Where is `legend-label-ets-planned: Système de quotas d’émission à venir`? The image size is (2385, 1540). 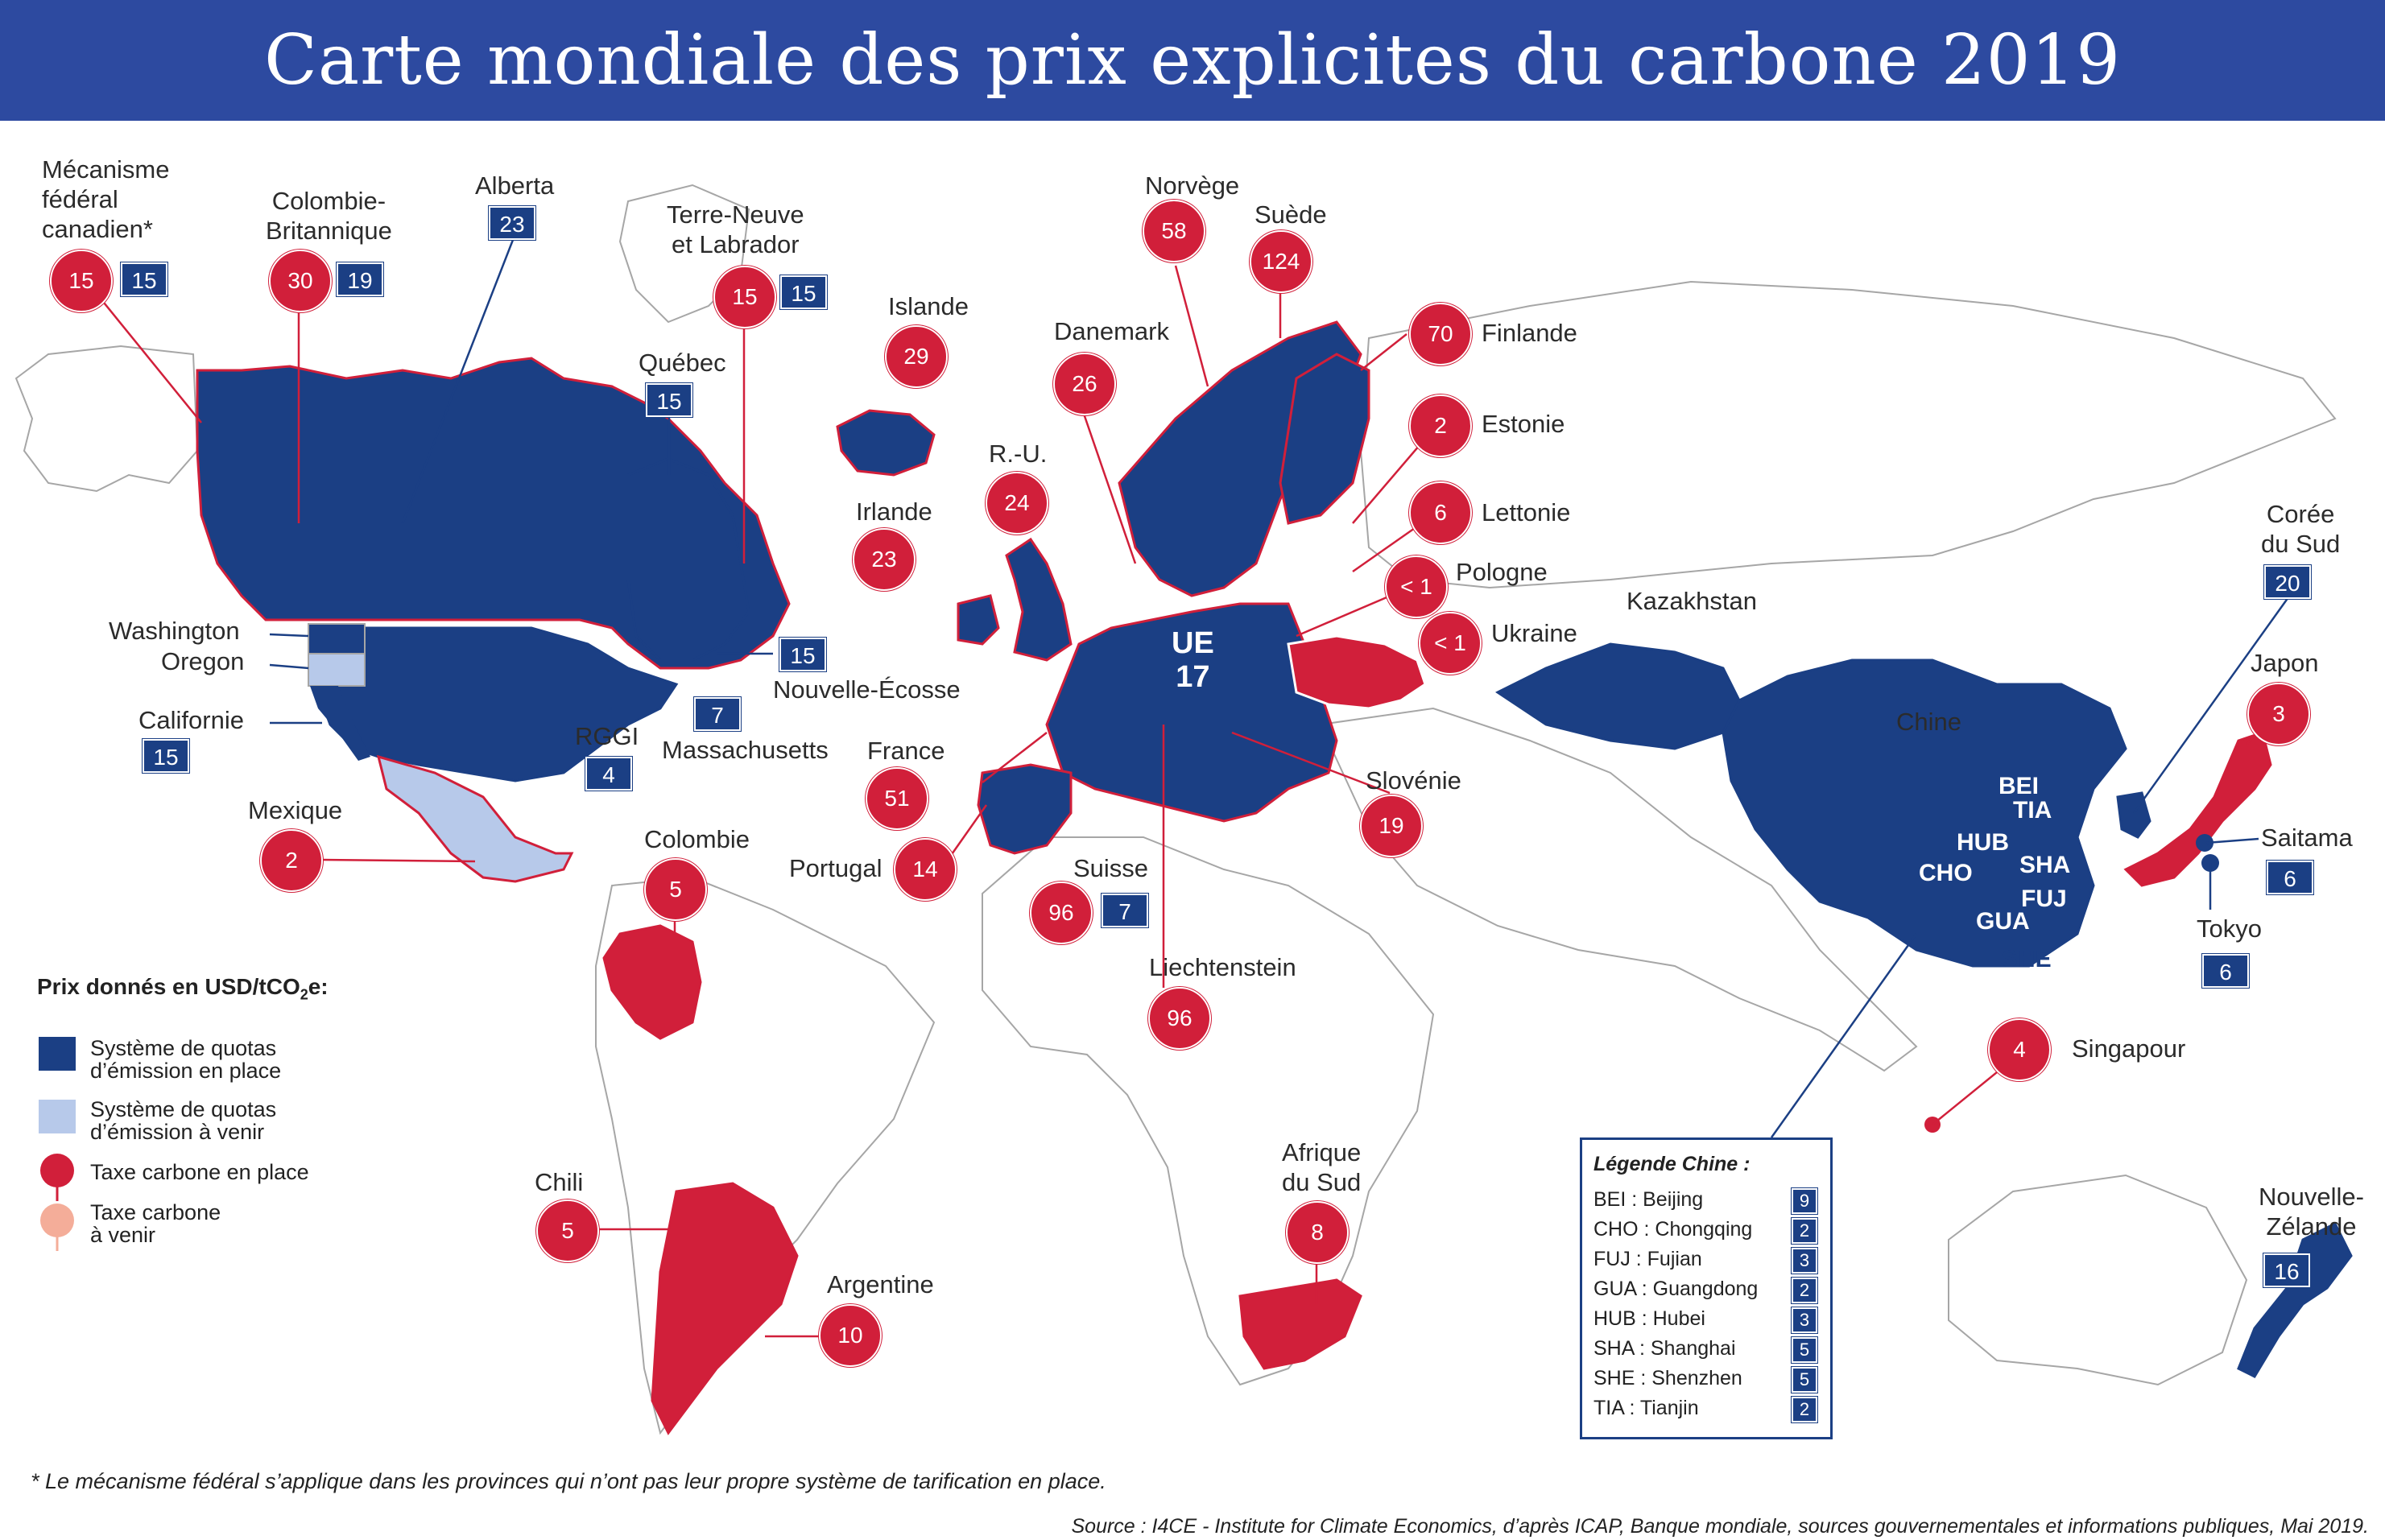 legend-label-ets-planned: Système de quotas d’émission à venir is located at coordinates (183, 1120).